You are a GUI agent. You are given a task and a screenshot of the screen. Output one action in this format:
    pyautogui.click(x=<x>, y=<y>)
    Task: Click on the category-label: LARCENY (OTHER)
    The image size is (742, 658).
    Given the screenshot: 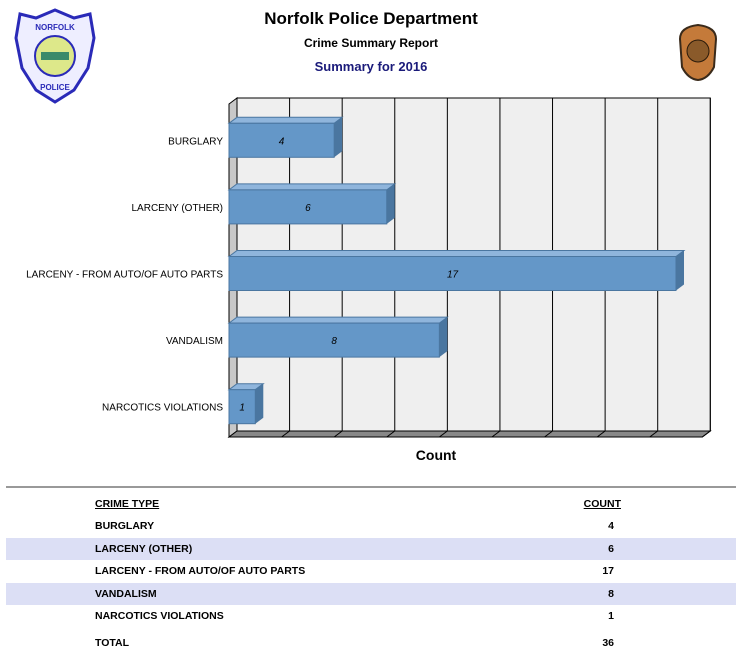 What is the action you would take?
    pyautogui.click(x=178, y=208)
    